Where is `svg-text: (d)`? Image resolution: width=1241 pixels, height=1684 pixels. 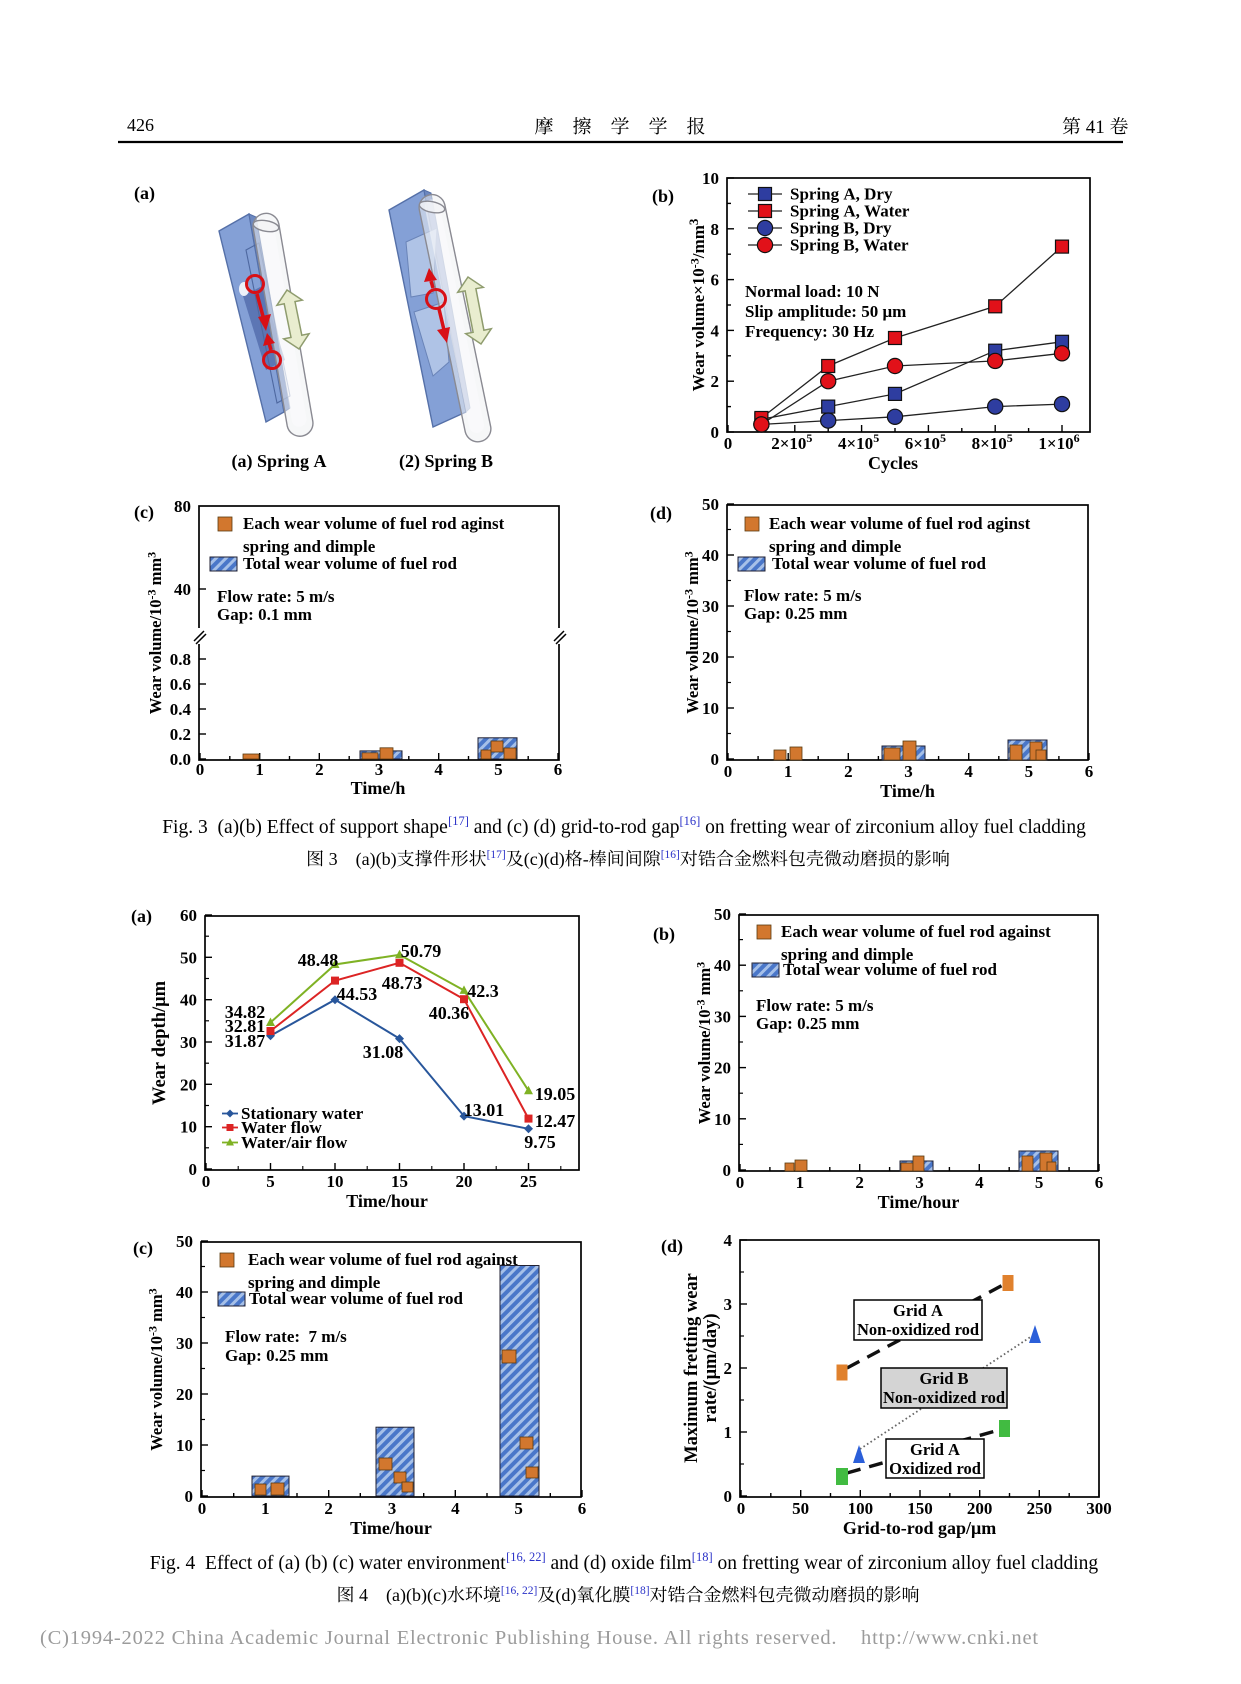
svg-text: (d) is located at coordinates (565, 1595).